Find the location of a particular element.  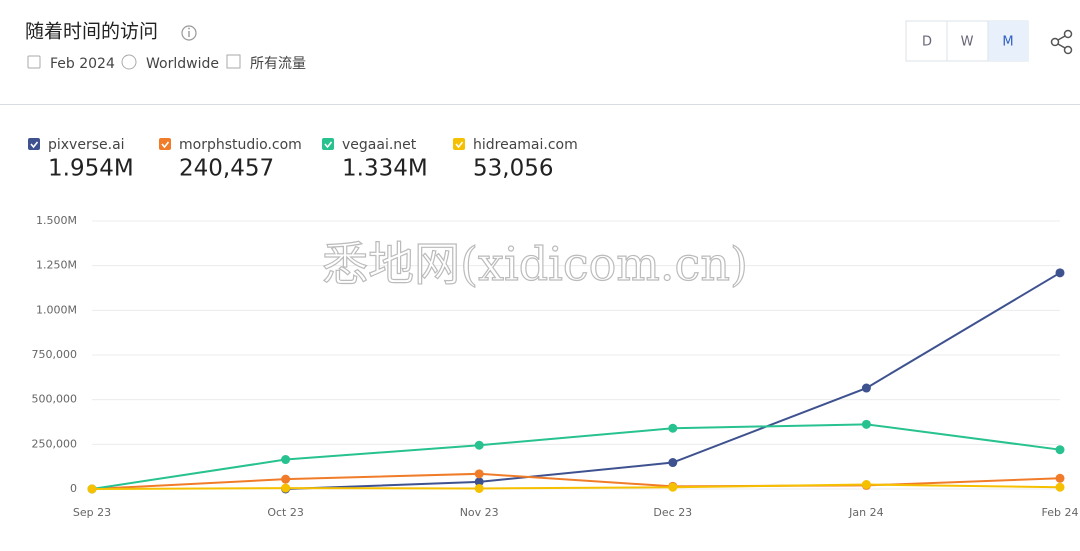

button: M is located at coordinates (1007, 42).